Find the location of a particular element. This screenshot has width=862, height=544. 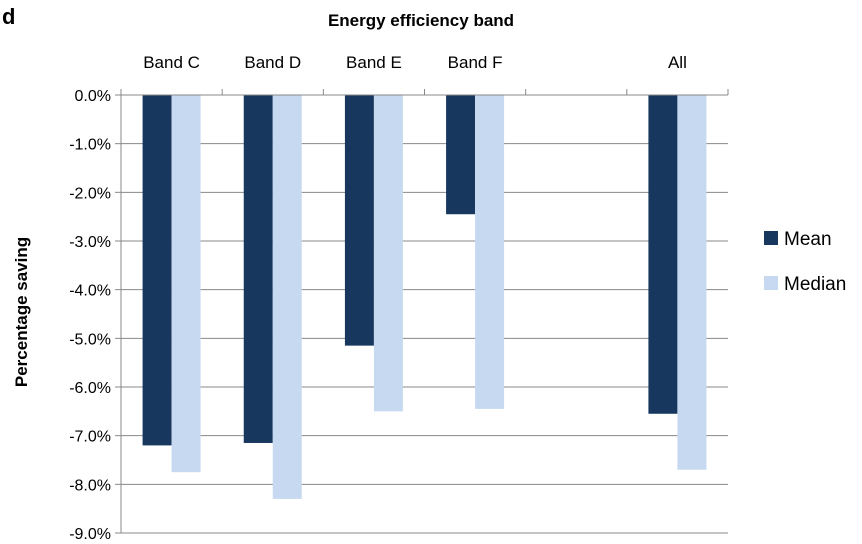

panel-label: d is located at coordinates (8, 16).